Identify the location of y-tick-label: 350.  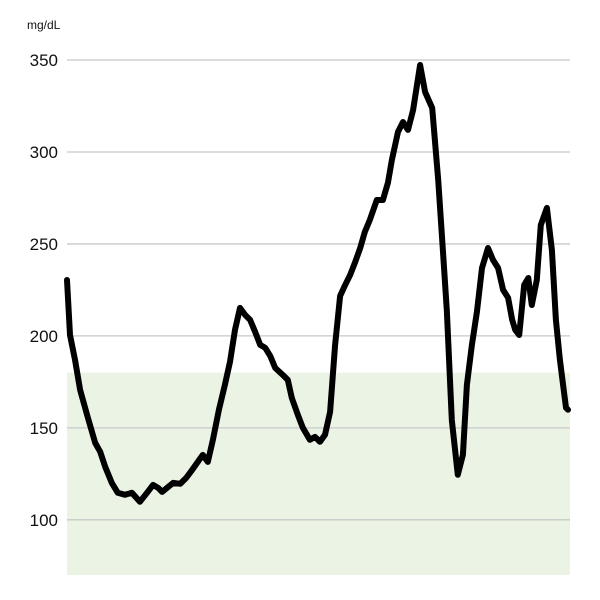
(44, 60).